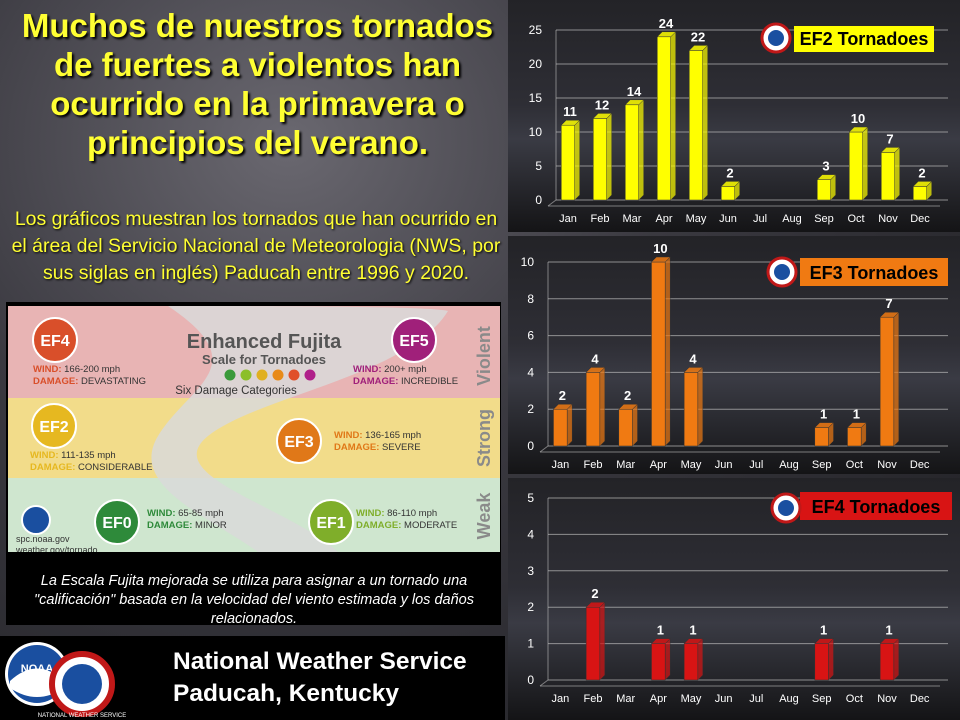 This screenshot has width=960, height=720. What do you see at coordinates (536, 30) in the screenshot?
I see `y-tick-label: 25` at bounding box center [536, 30].